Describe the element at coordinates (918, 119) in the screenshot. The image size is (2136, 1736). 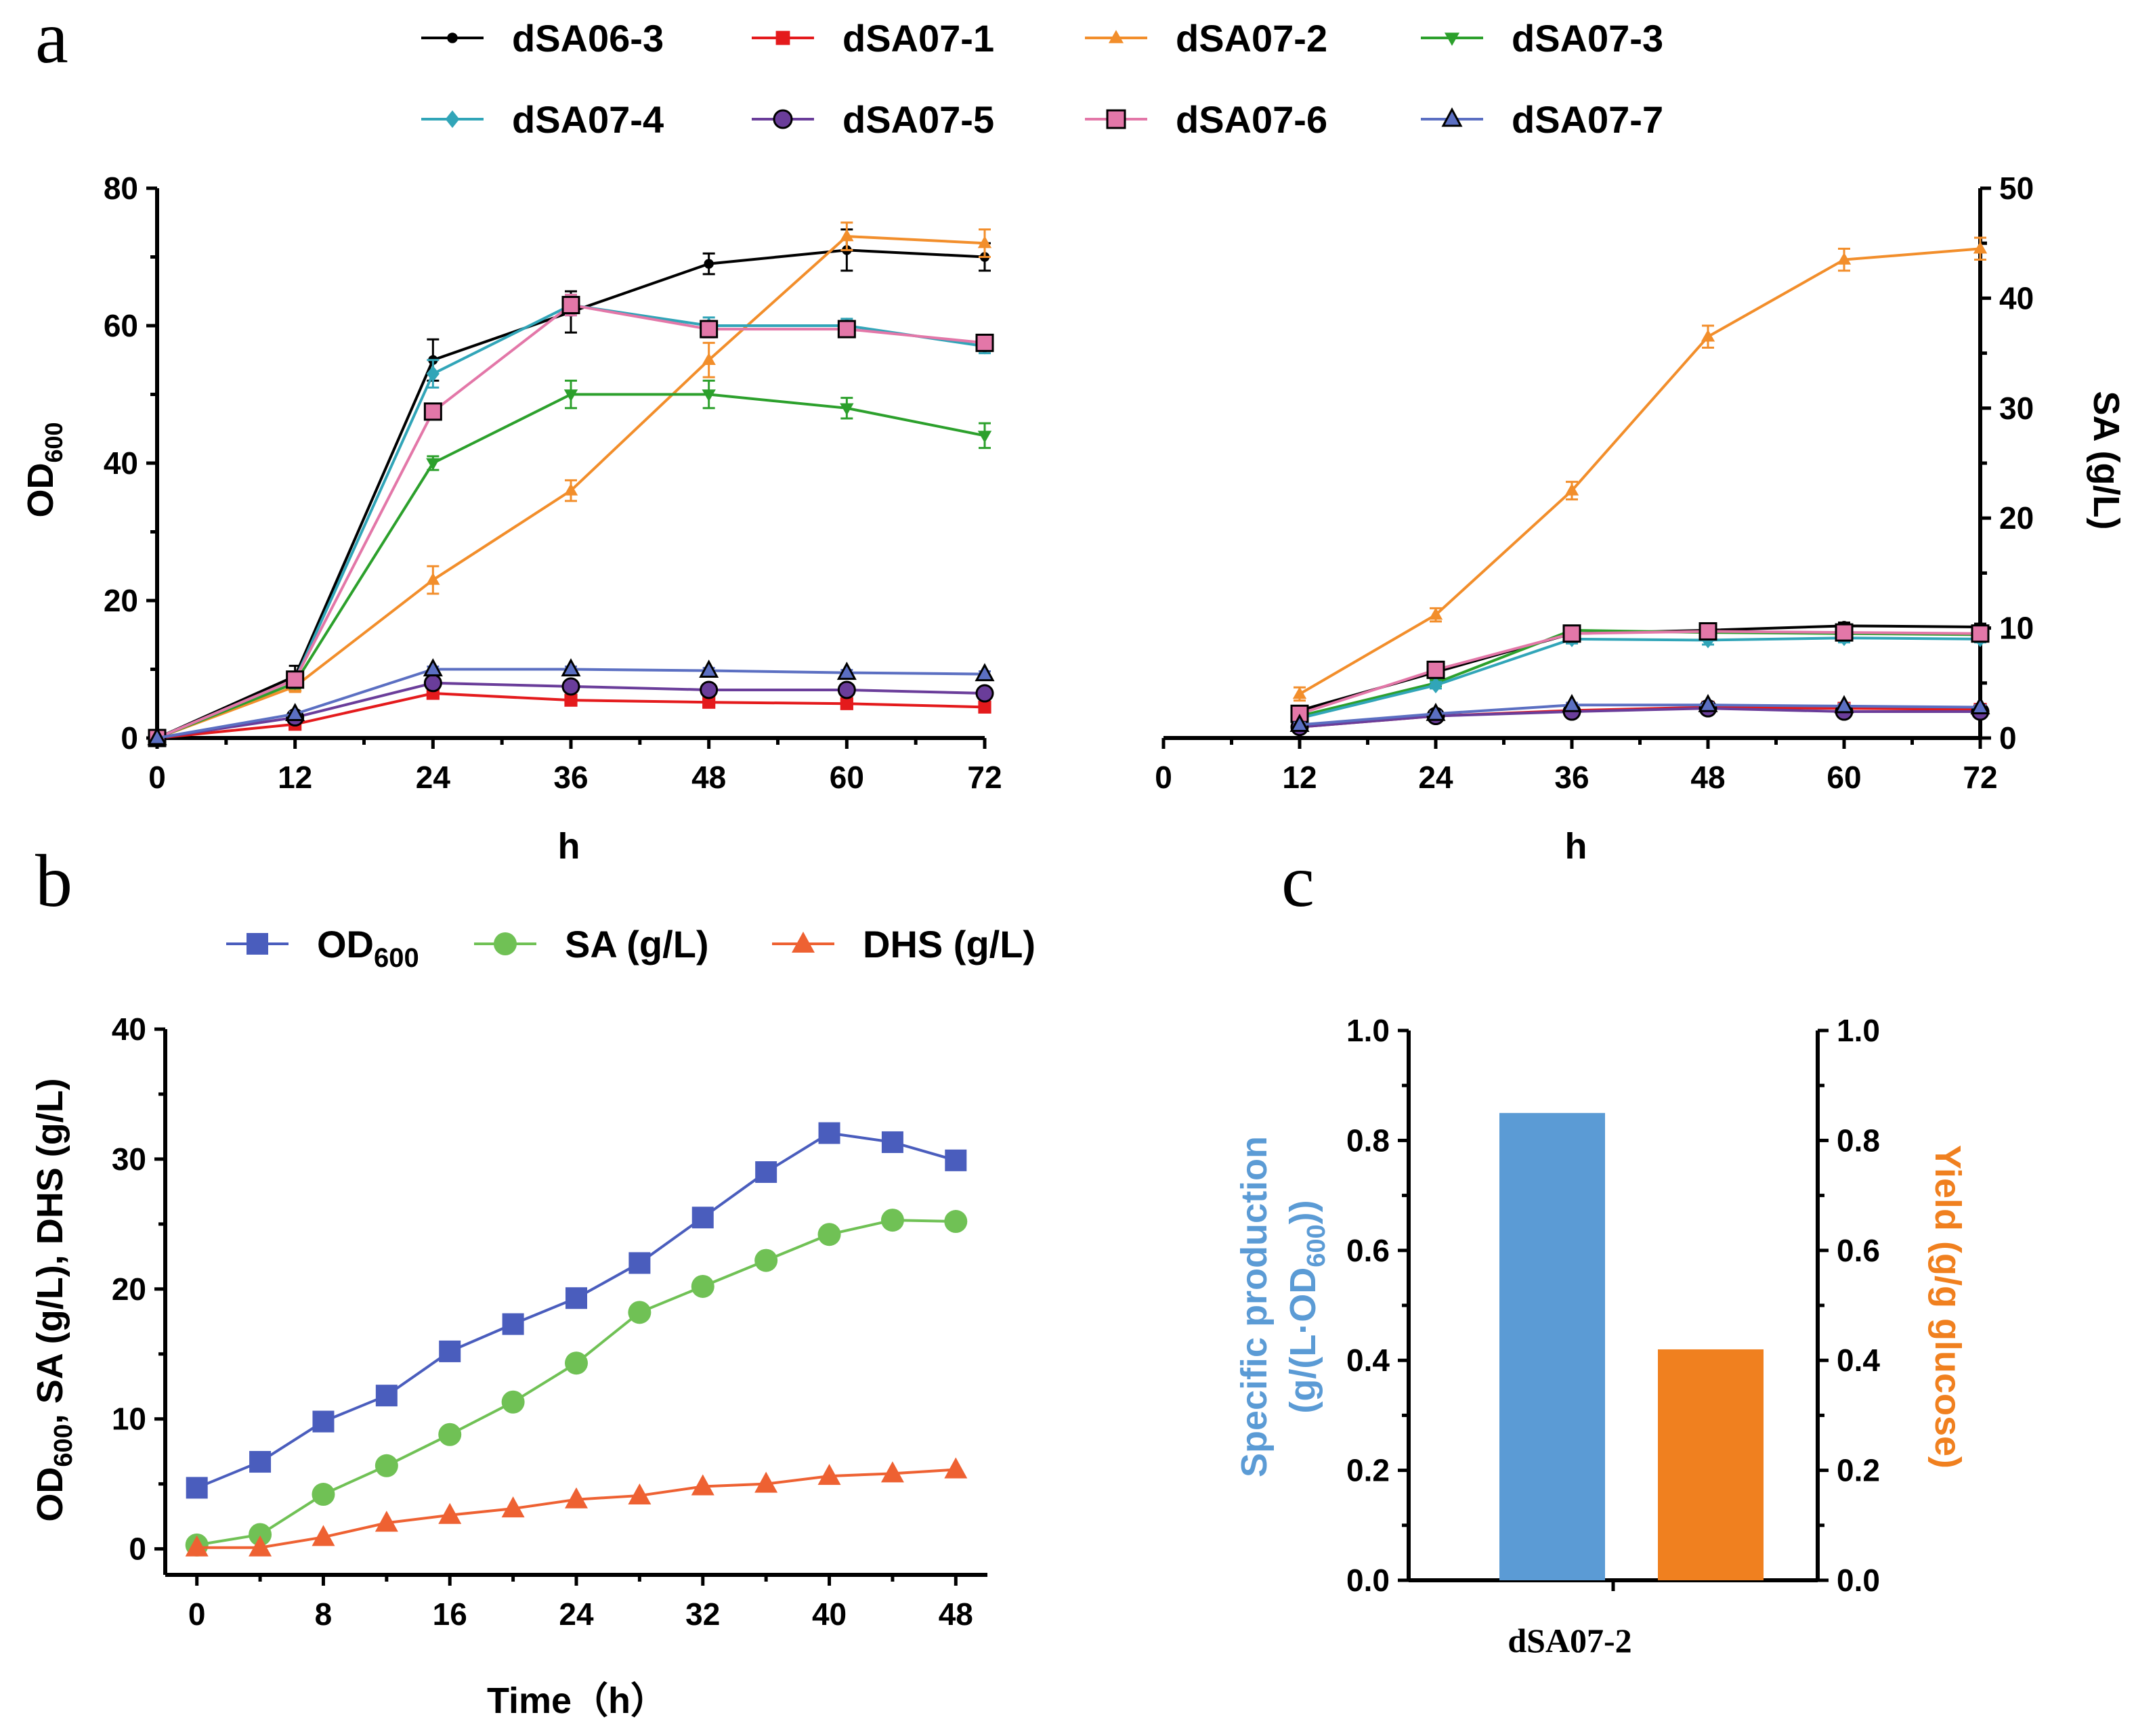
I see `legend-label: dSA07-5` at that location.